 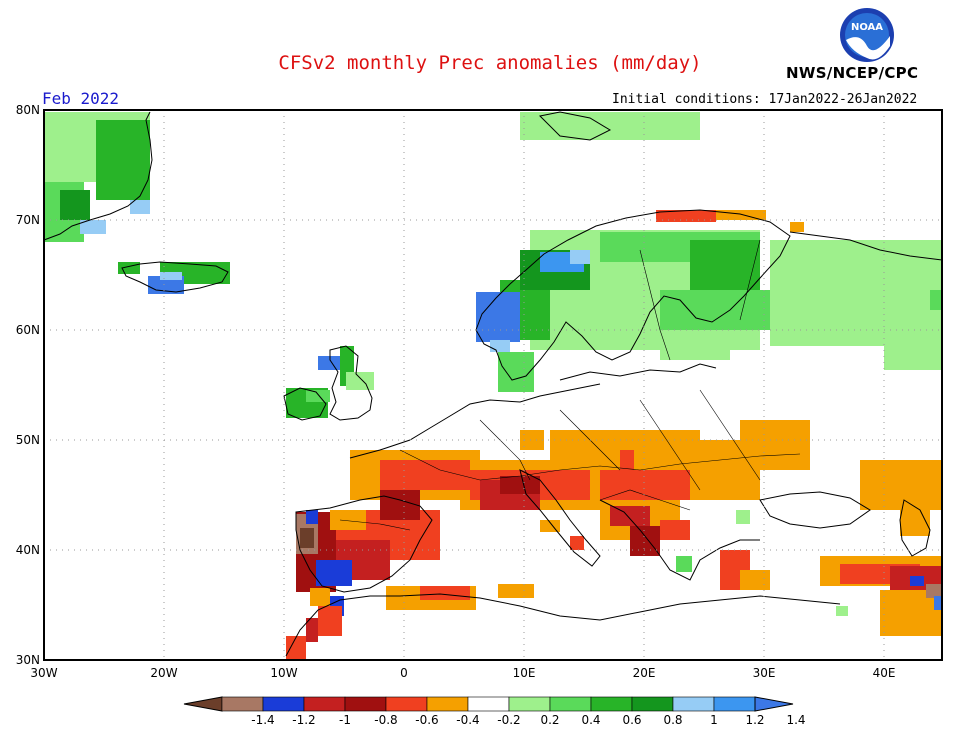 I want to click on balkan-coast, so click(x=679, y=540).